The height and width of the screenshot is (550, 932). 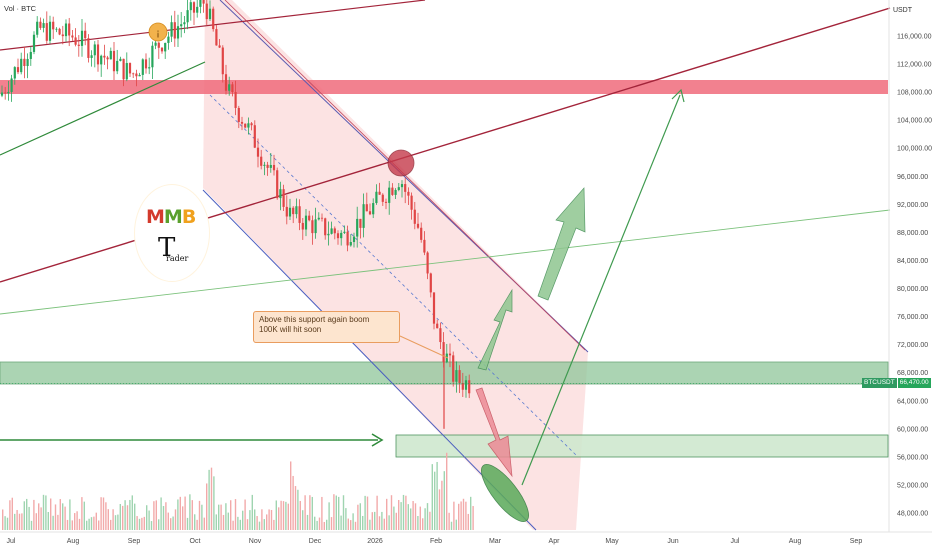 I want to click on y-tick-label: 80,000.00, so click(x=912, y=289).